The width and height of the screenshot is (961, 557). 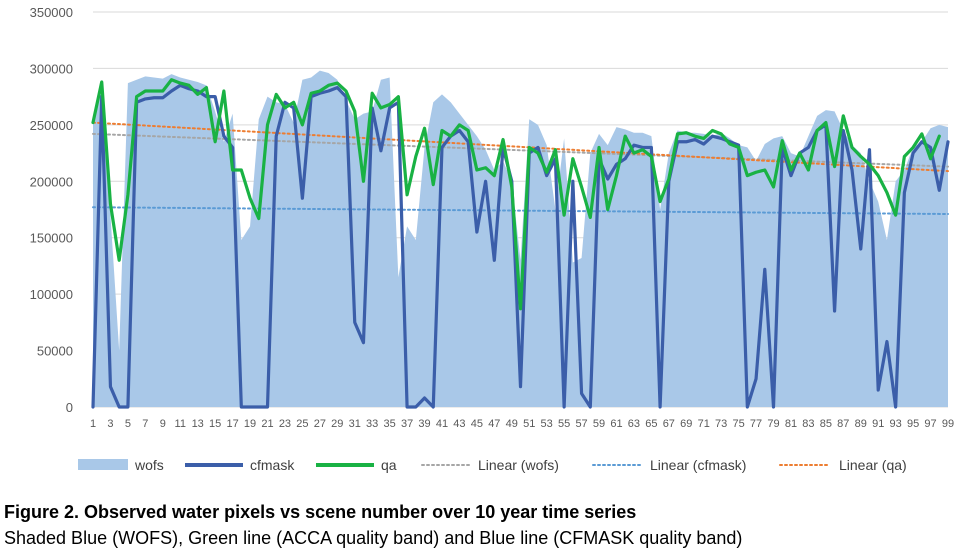 What do you see at coordinates (285, 424) in the screenshot?
I see `x-tick-label: 23` at bounding box center [285, 424].